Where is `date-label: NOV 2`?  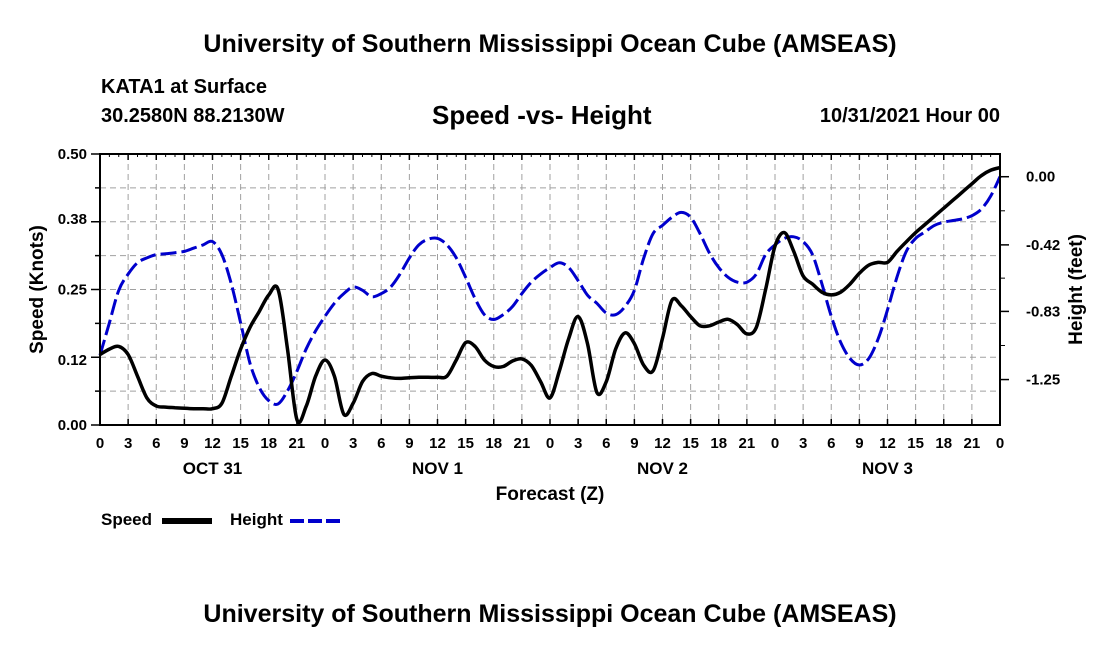 date-label: NOV 2 is located at coordinates (662, 468).